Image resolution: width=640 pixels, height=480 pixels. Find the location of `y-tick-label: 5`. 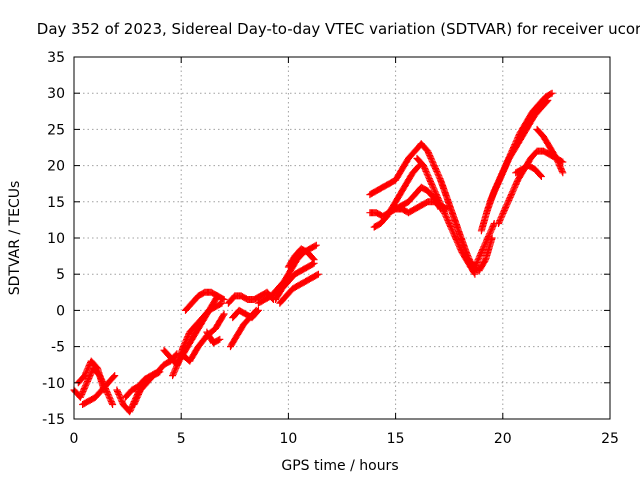

y-tick-label: 5 is located at coordinates (60, 275).